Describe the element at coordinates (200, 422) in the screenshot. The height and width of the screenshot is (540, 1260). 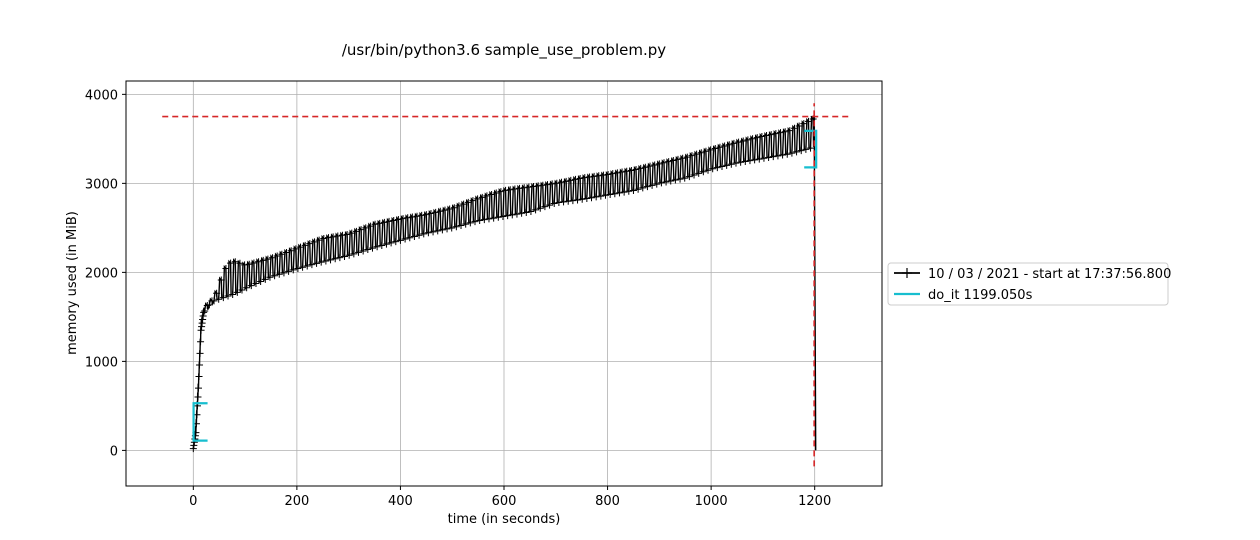
I see `function-start-bracket` at that location.